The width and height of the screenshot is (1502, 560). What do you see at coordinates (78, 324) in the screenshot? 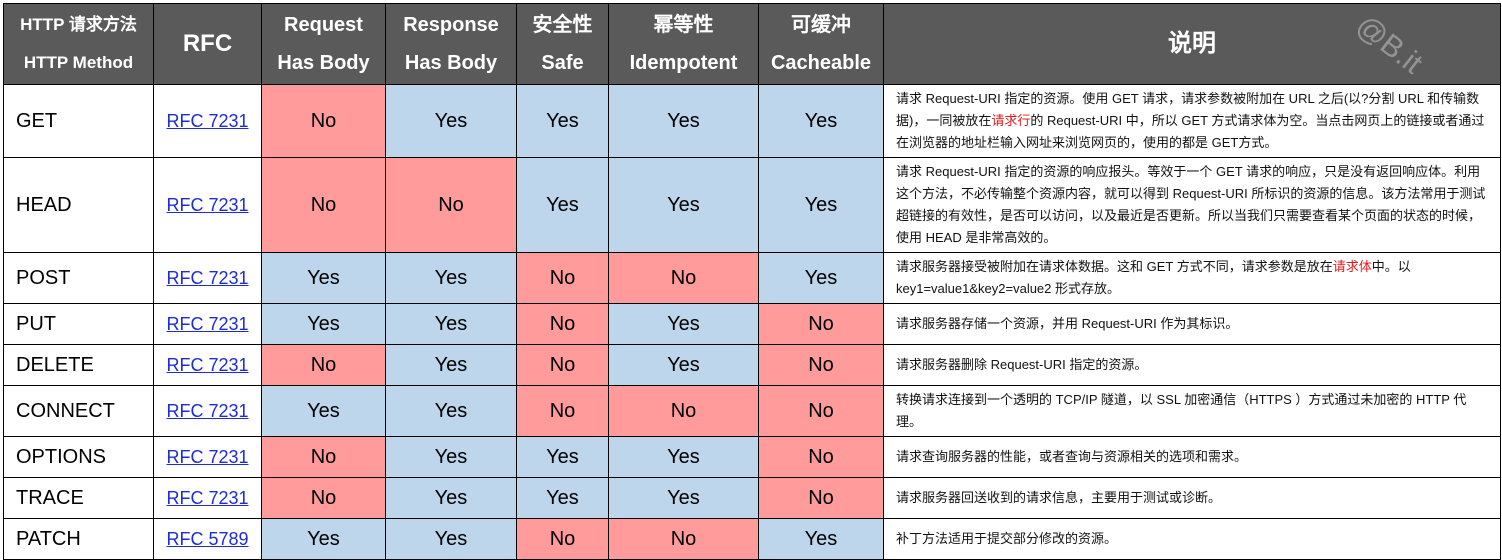
I see `method-name: PUT` at bounding box center [78, 324].